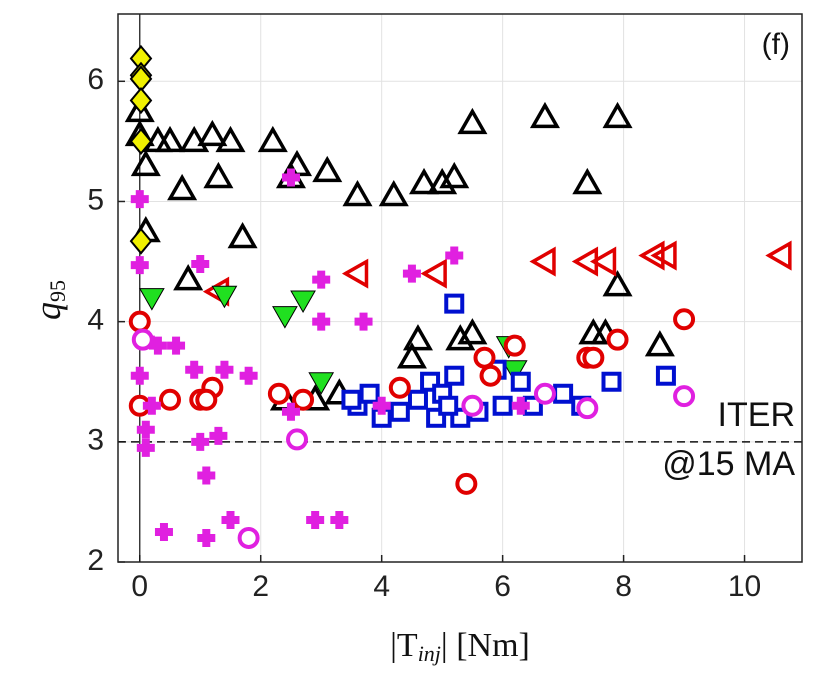  What do you see at coordinates (48, 311) in the screenshot?
I see `y-label-base: q` at bounding box center [48, 311].